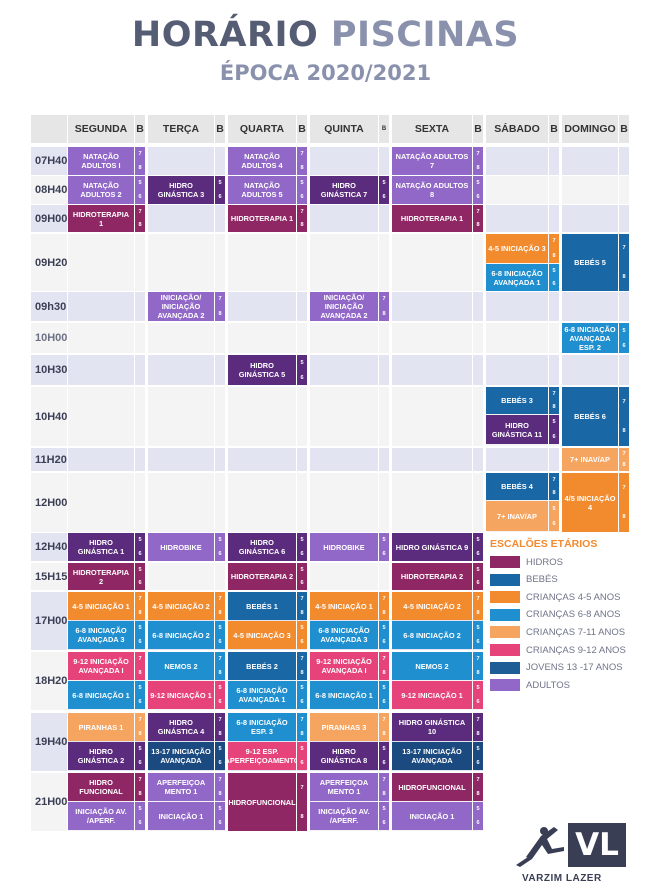 The height and width of the screenshot is (894, 651). Describe the element at coordinates (101, 129) in the screenshot. I see `day-header: SEGUNDA` at that location.